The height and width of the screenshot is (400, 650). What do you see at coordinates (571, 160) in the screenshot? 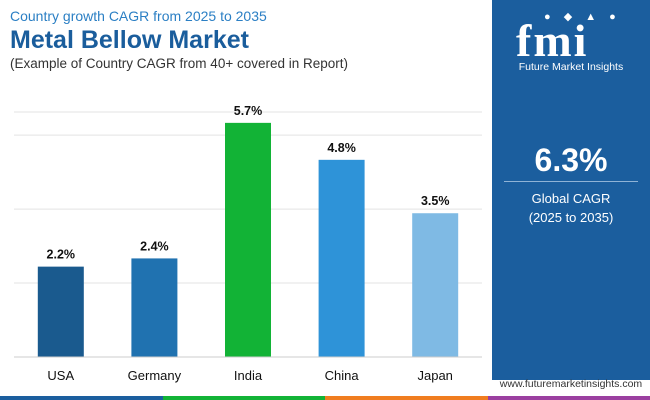
I see `global-cagr-value: 6.3%` at bounding box center [571, 160].